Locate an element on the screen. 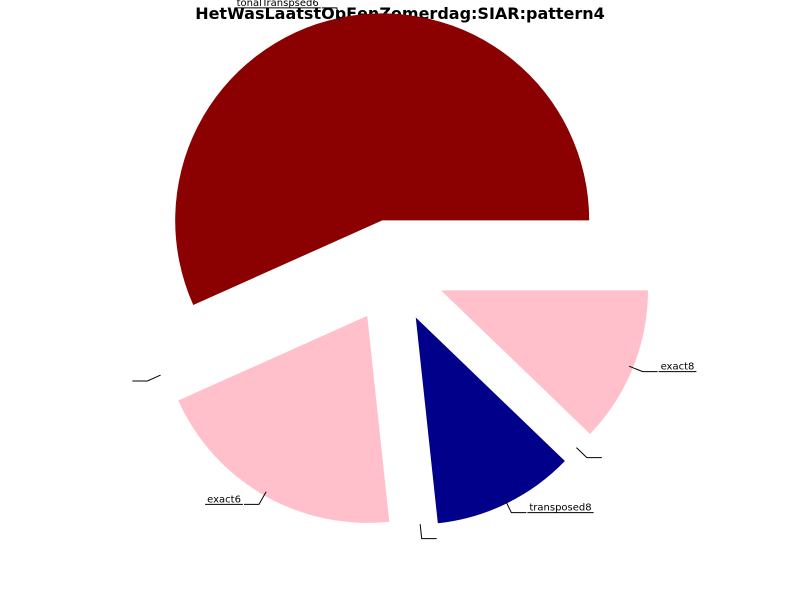 The width and height of the screenshot is (800, 600). pie-slice-exact8 is located at coordinates (544, 362).